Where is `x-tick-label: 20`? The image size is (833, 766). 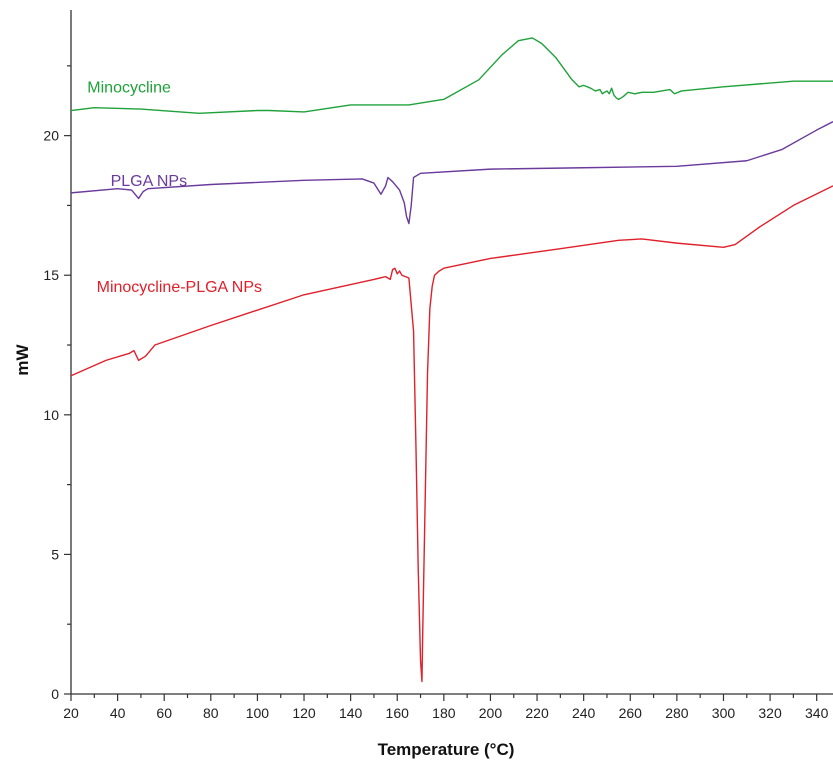 x-tick-label: 20 is located at coordinates (71, 713).